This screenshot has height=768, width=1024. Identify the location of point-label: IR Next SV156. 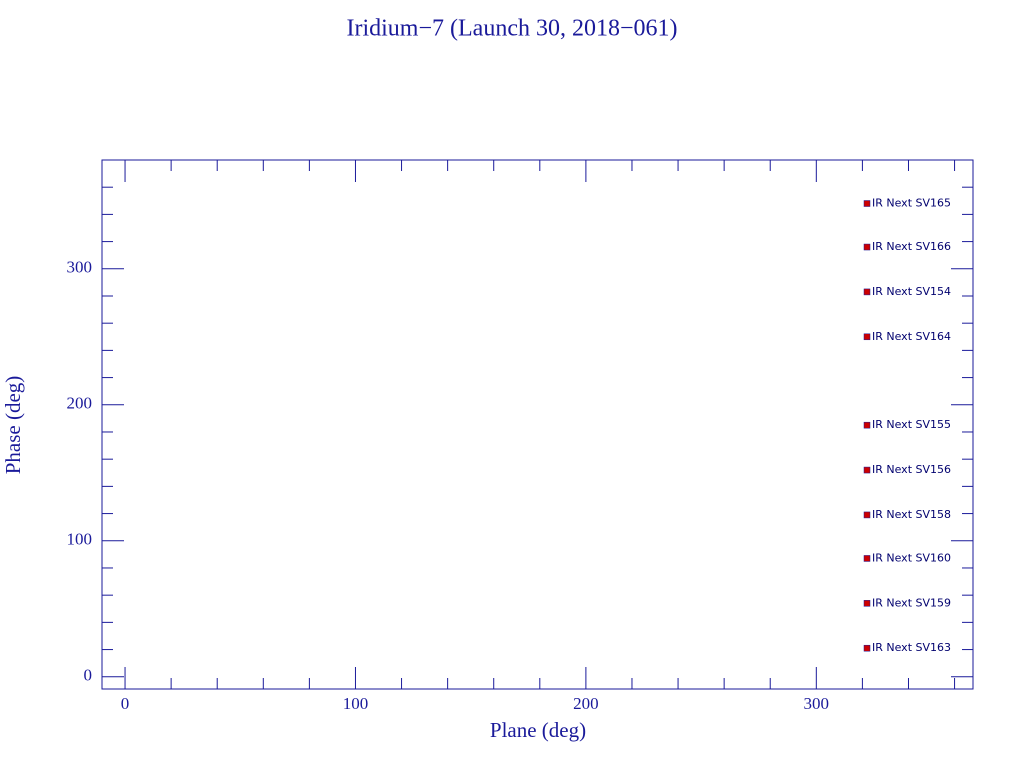
(911, 469).